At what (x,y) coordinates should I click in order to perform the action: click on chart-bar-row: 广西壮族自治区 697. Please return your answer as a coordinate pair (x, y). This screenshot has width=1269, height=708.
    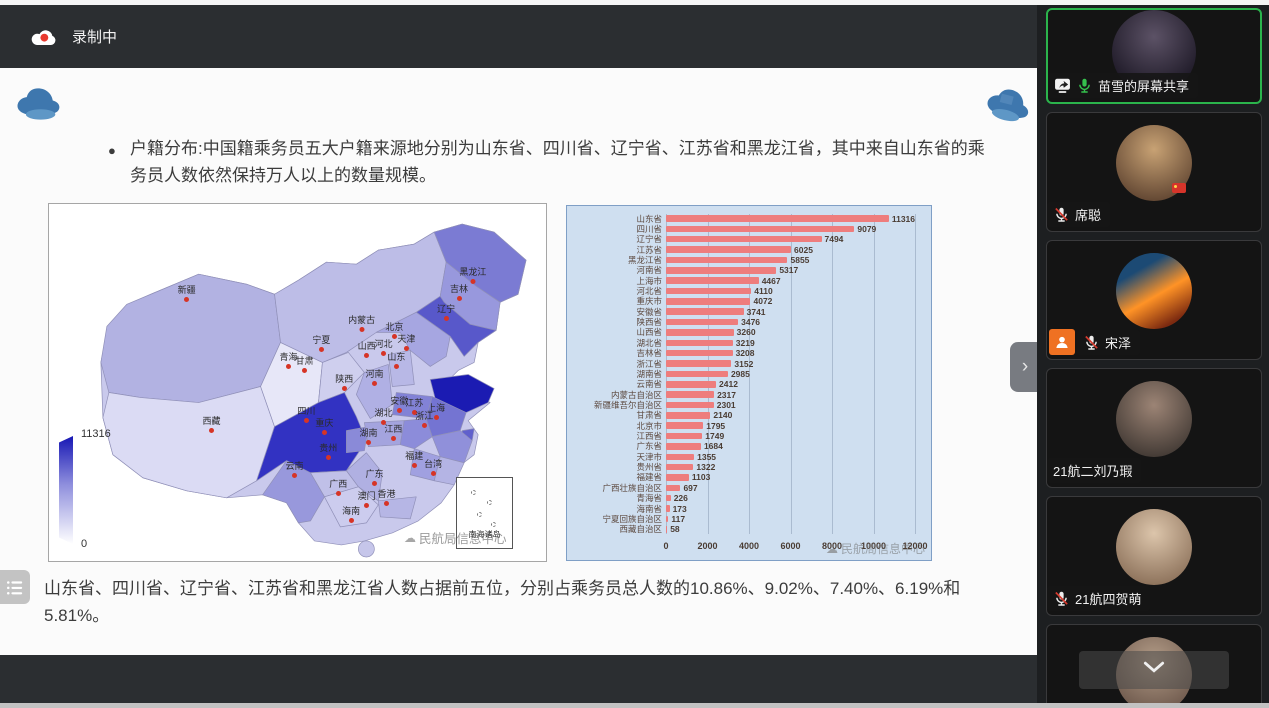
    Looking at the image, I should click on (744, 487).